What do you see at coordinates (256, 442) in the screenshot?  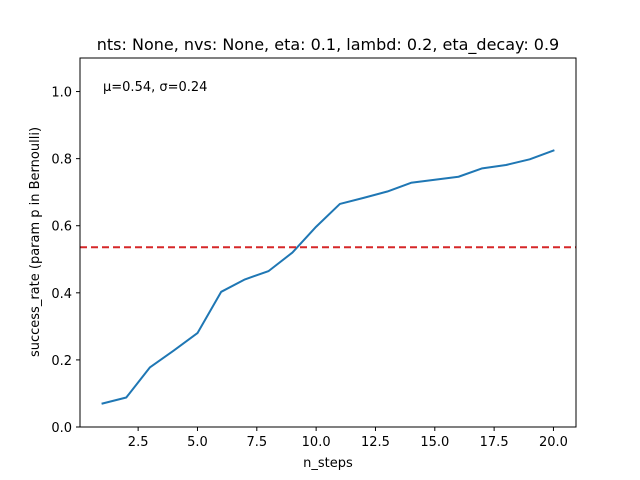 I see `x-tick-label: 7.5` at bounding box center [256, 442].